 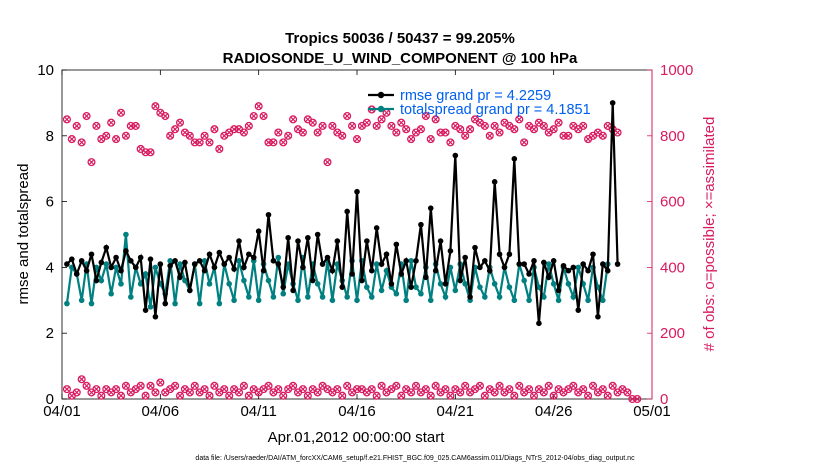 What do you see at coordinates (495, 110) in the screenshot?
I see `legend-spread-label: totalspread grand pr = 4.1851` at bounding box center [495, 110].